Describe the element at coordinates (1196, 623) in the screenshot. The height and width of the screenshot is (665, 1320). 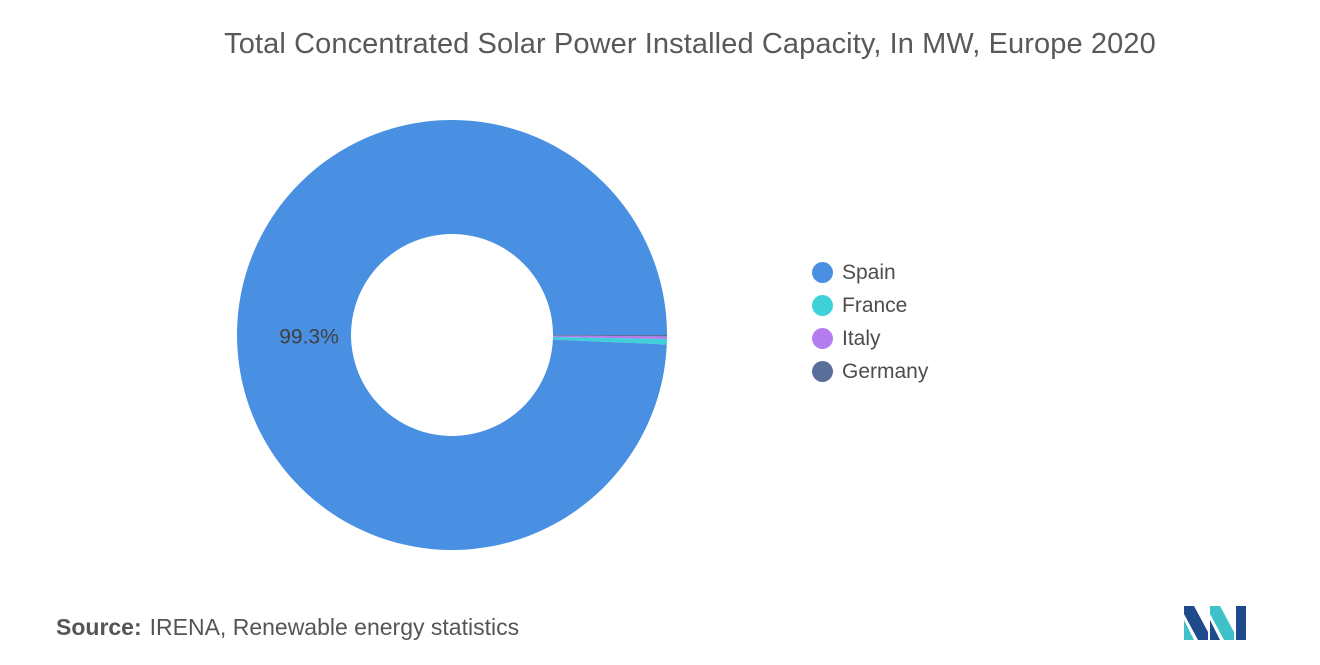
I see `logo-shape-left` at that location.